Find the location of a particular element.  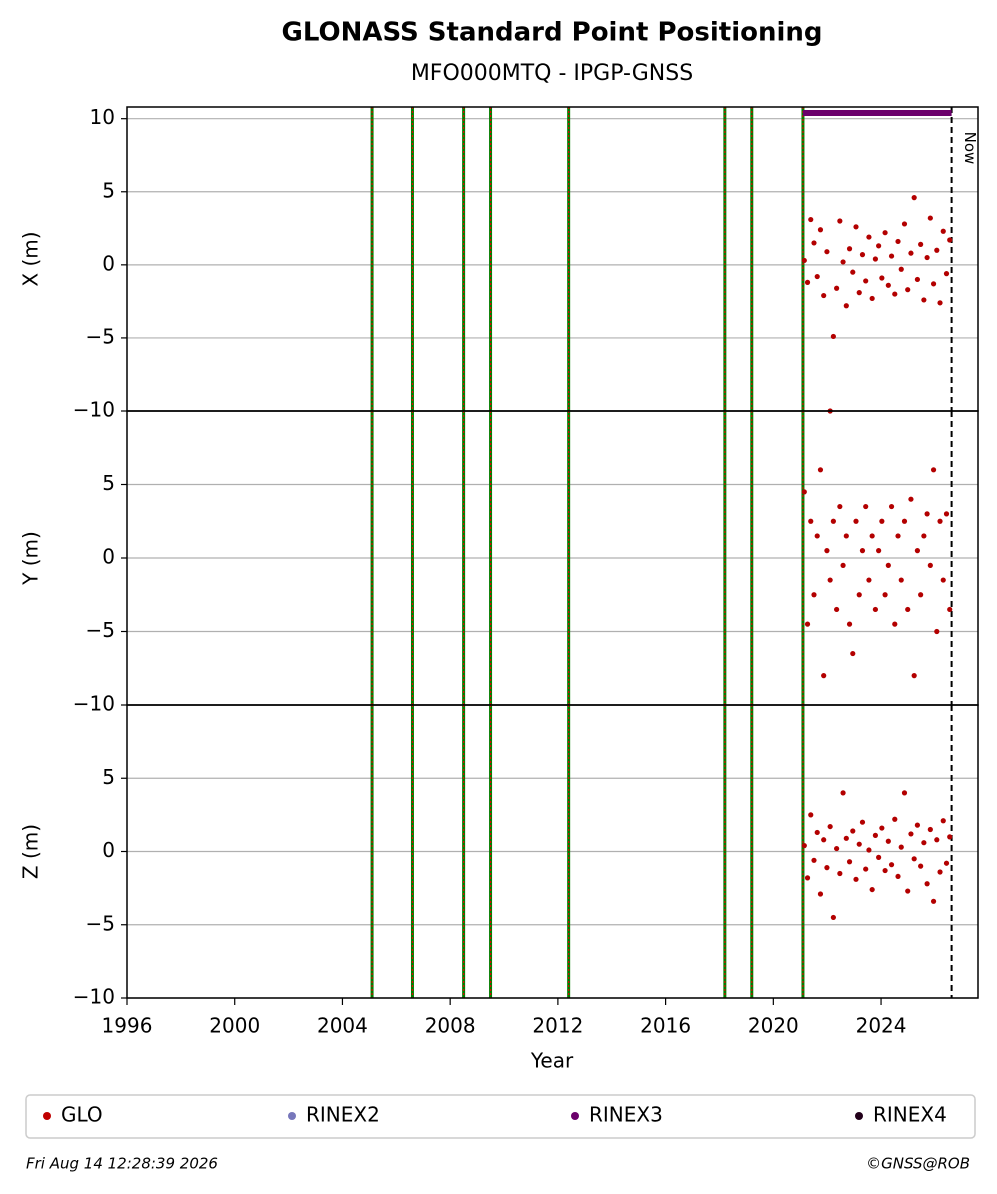

y-axis-label: X (m) is located at coordinates (31, 258).